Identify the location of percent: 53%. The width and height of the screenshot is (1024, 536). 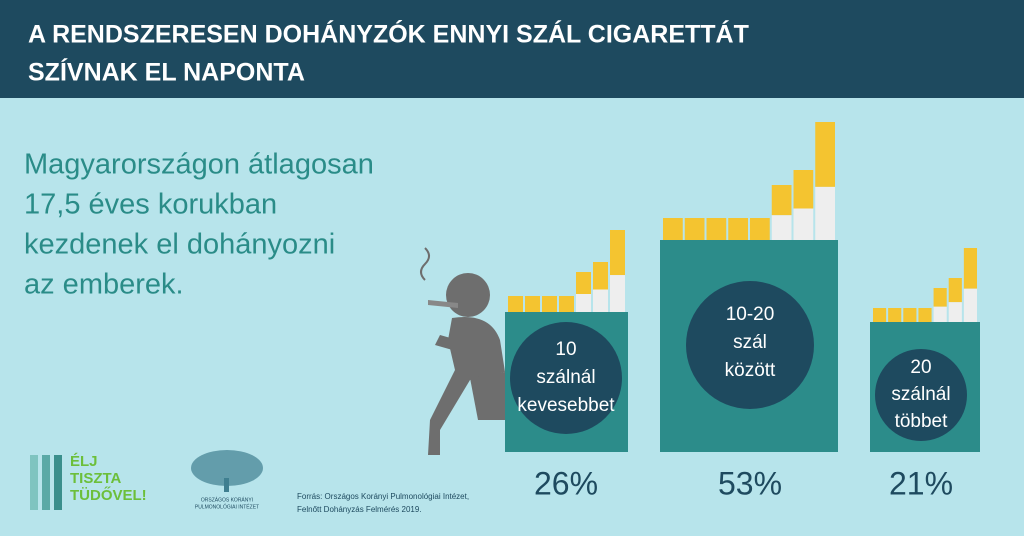
(750, 483).